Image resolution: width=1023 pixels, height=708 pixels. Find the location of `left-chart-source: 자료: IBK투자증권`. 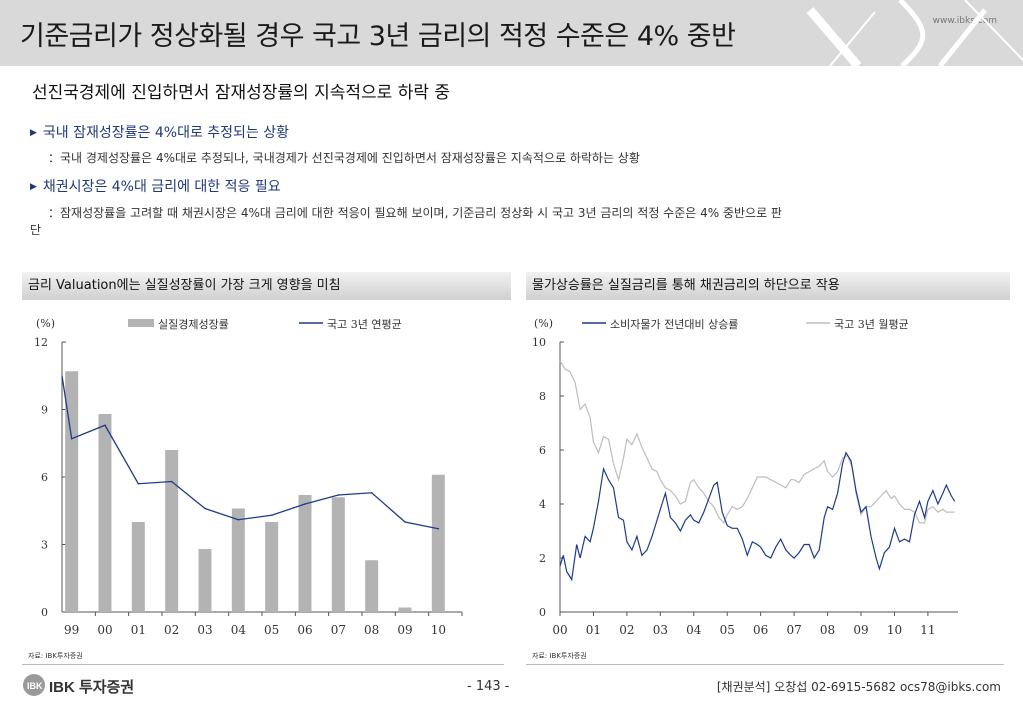

left-chart-source: 자료: IBK투자증권 is located at coordinates (55, 656).